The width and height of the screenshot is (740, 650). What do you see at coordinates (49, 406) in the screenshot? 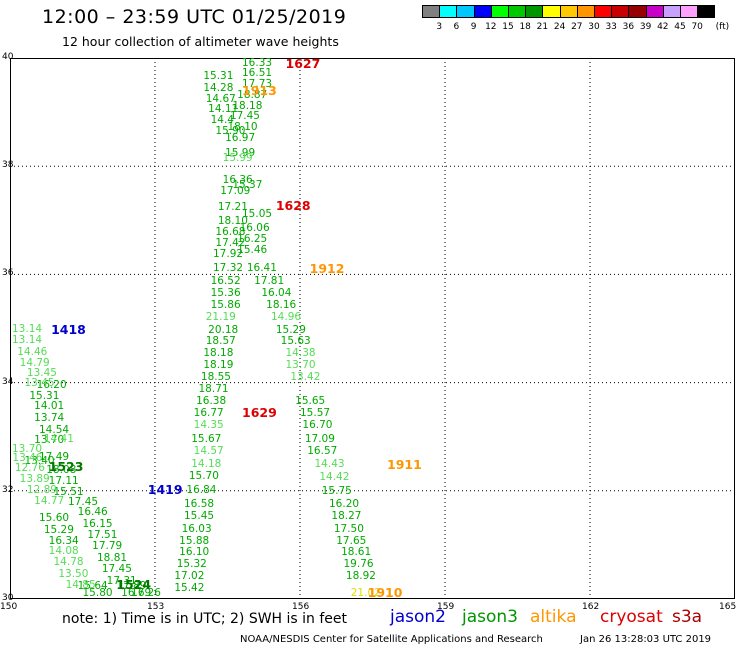
I see `swh-reading: 14.01` at bounding box center [49, 406].